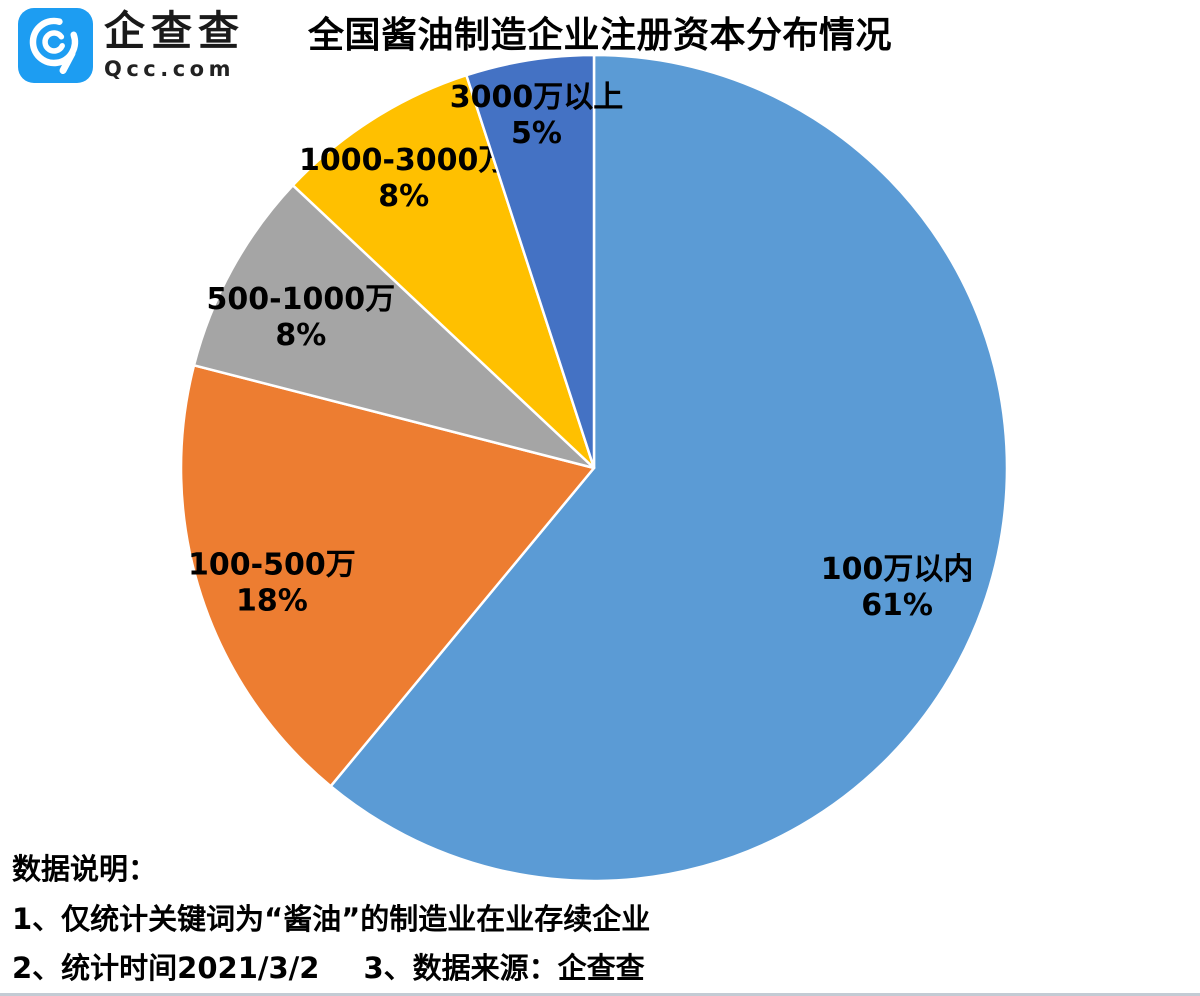 Image resolution: width=1200 pixels, height=996 pixels. Describe the element at coordinates (169, 69) in the screenshot. I see `brand-domain: Qcc.com` at that location.